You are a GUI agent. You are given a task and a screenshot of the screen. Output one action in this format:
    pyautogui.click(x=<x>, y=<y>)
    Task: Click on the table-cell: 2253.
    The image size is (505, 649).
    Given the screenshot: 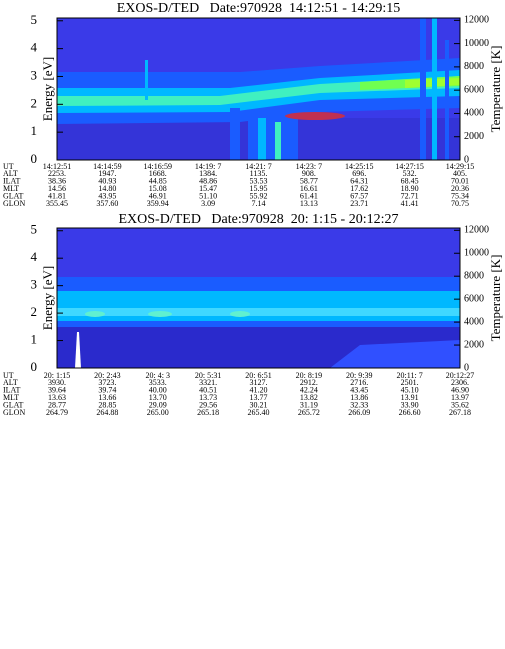 What is the action you would take?
    pyautogui.click(x=57, y=173)
    